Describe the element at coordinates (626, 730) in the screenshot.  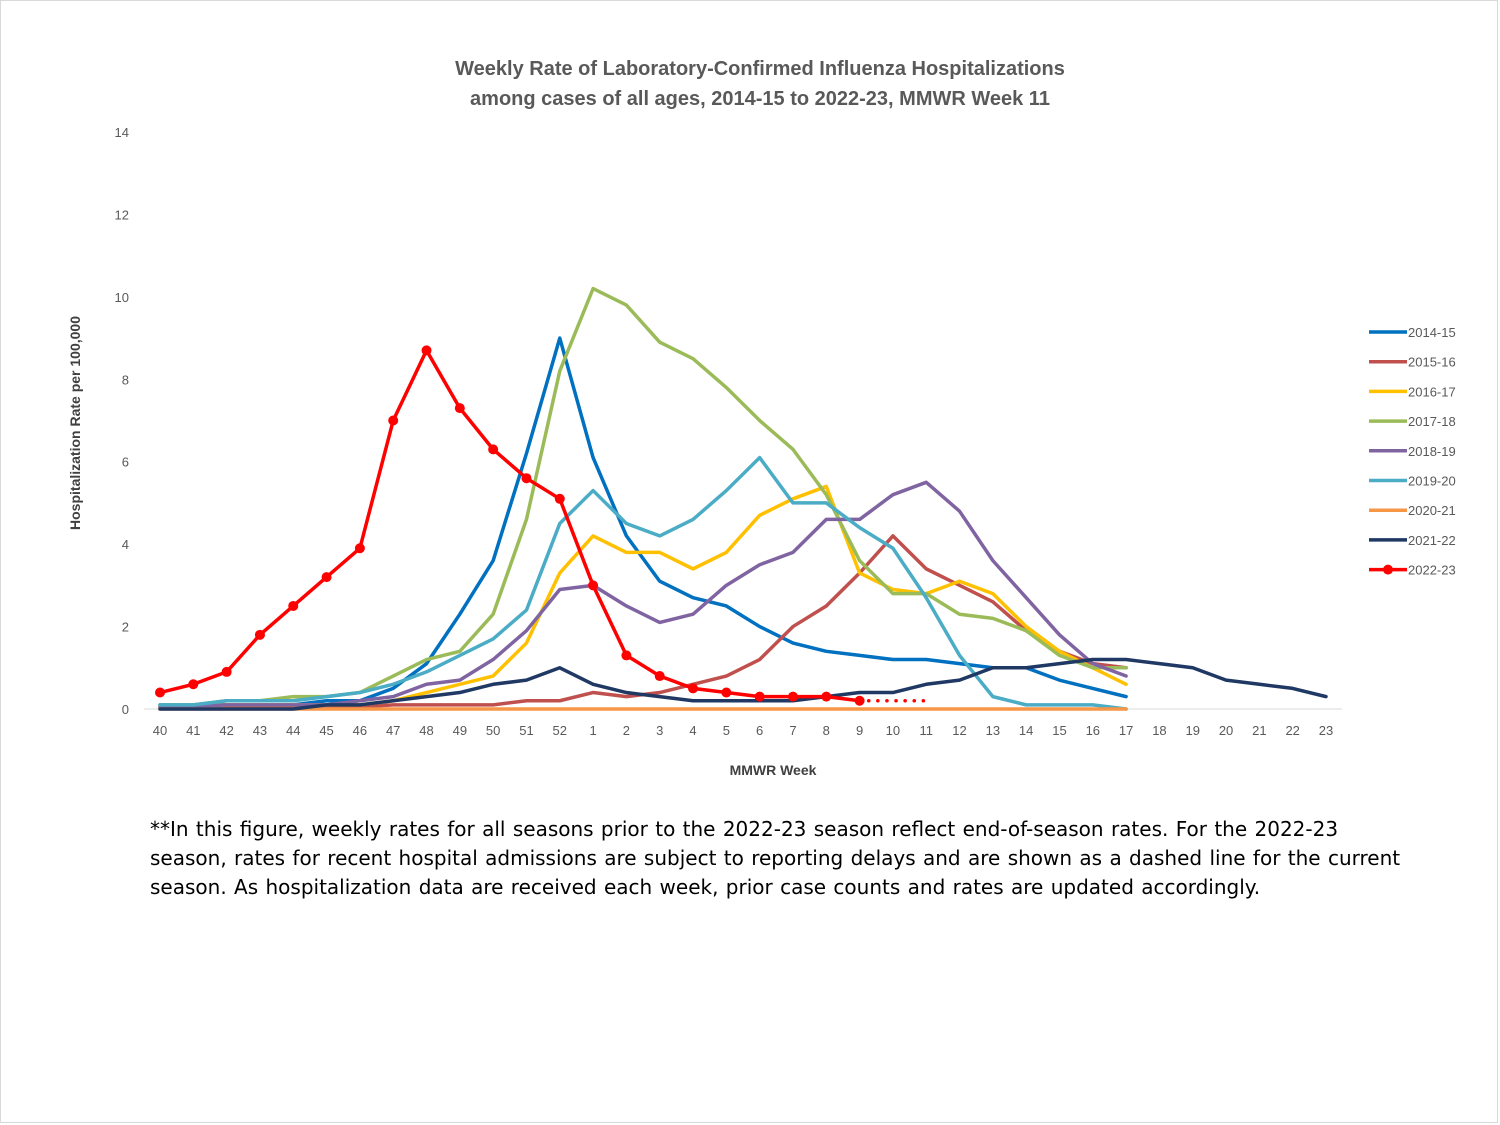
I see `x-tick-label: 2` at that location.